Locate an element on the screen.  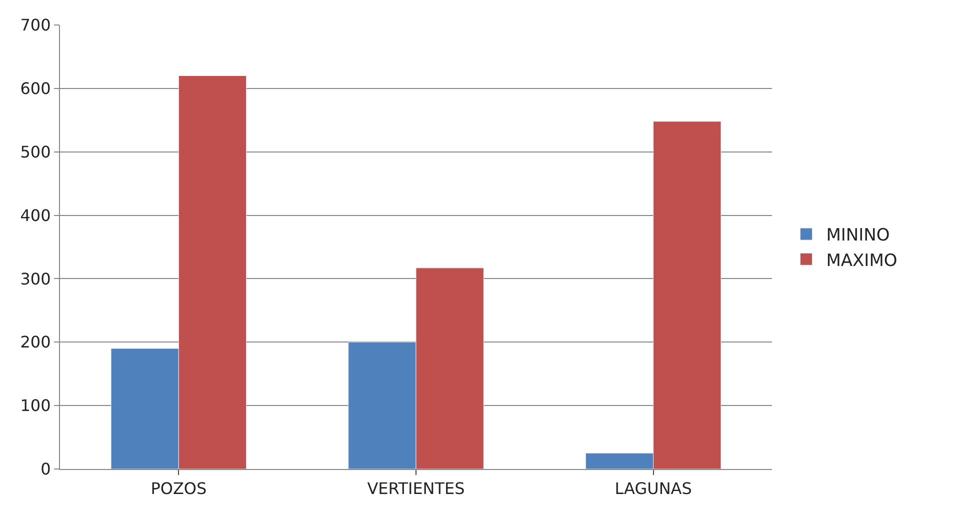
y-tick-label: 0 is located at coordinates (45, 469).